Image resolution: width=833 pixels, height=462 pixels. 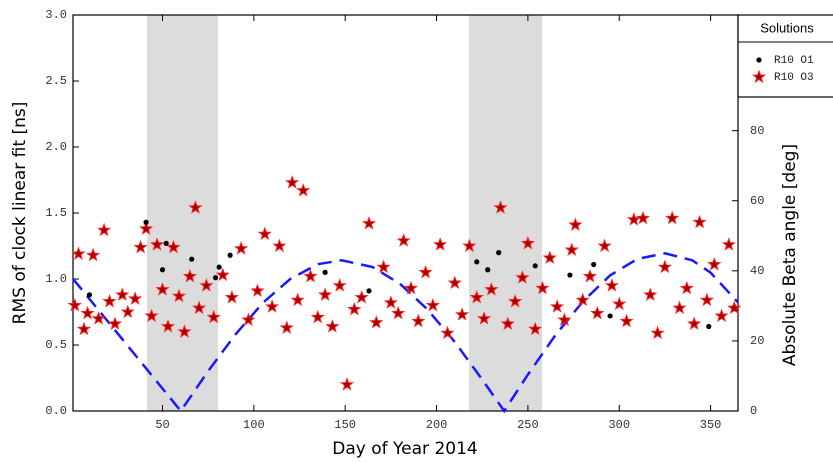 I want to click on x-tick-label: 350, so click(x=711, y=425).